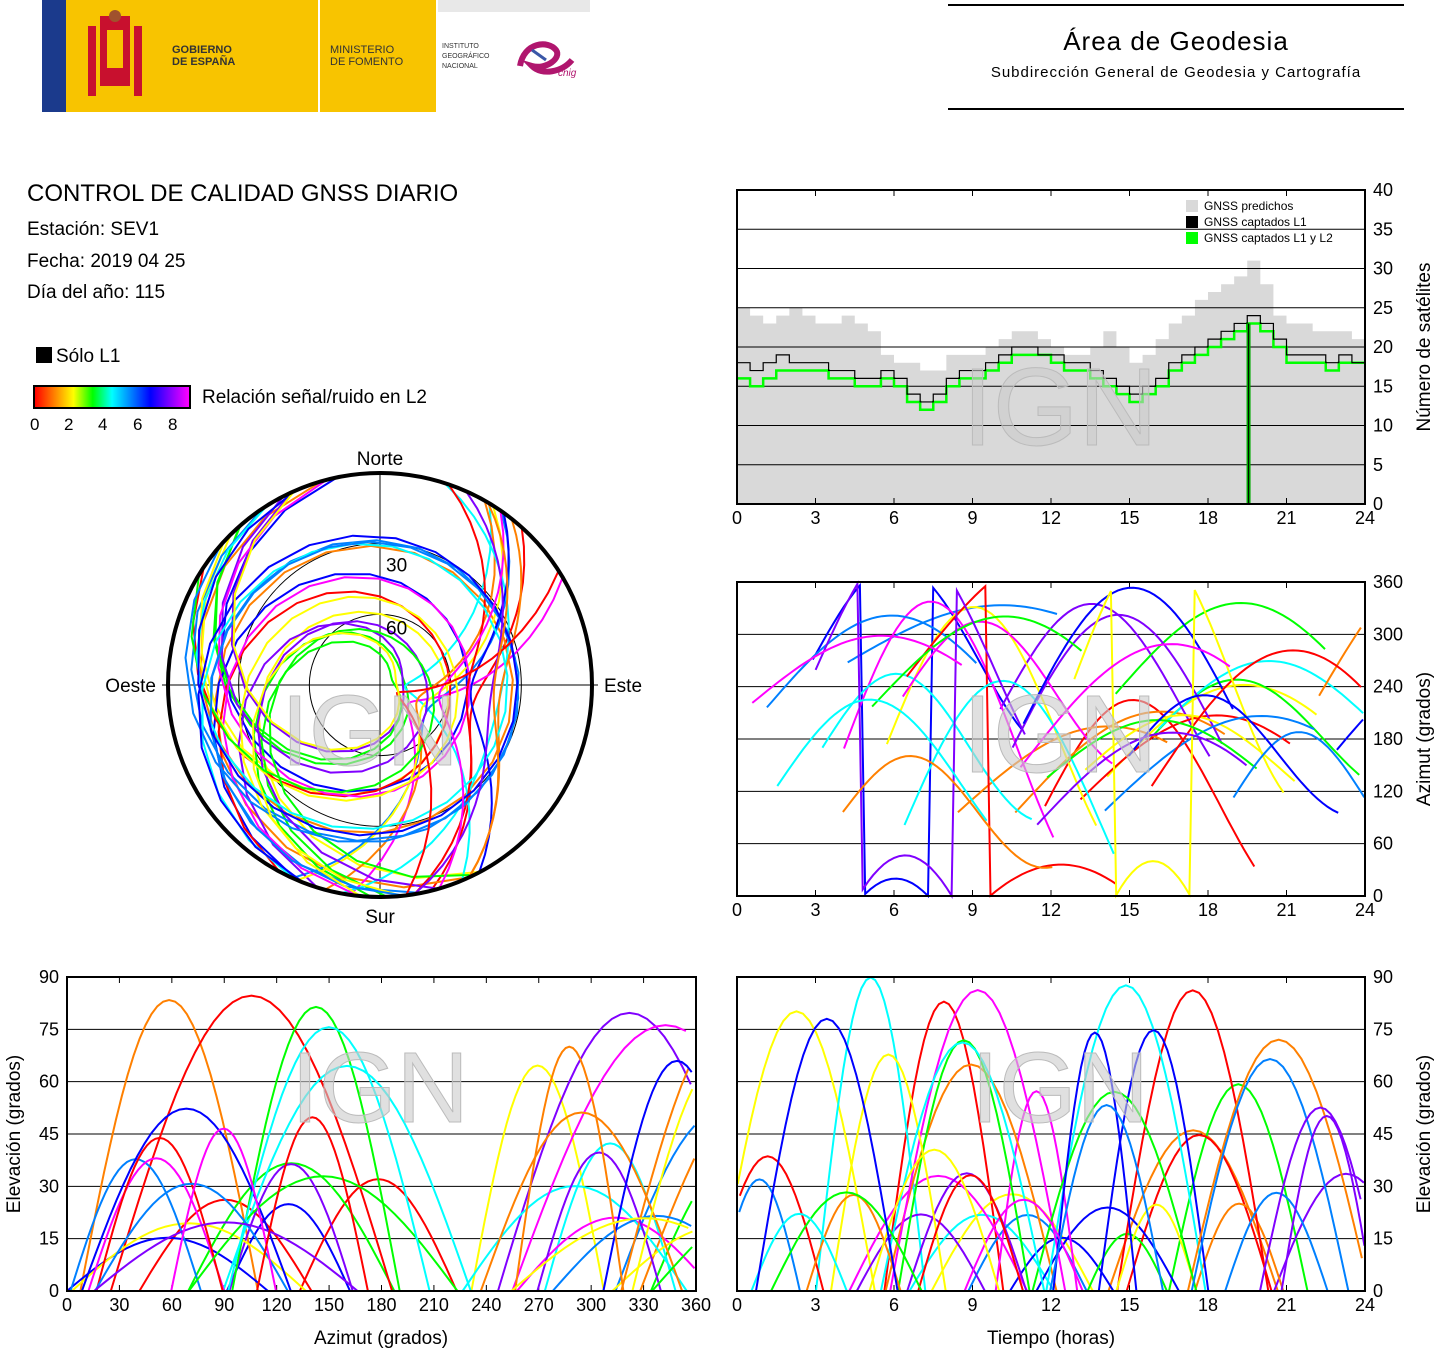  I want to click on header-rule-top, so click(1176, 5).